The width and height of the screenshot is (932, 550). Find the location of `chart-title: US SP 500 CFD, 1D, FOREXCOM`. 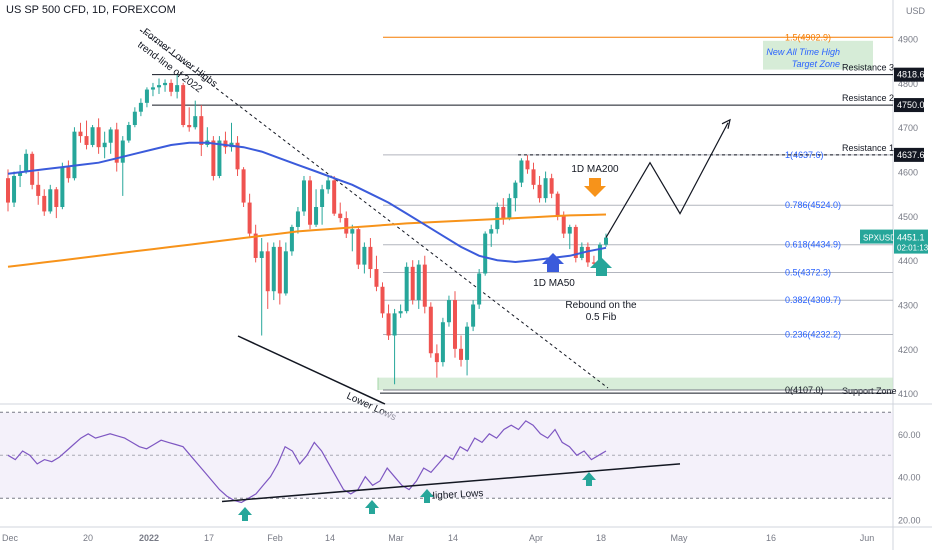

chart-title: US SP 500 CFD, 1D, FOREXCOM is located at coordinates (91, 10).